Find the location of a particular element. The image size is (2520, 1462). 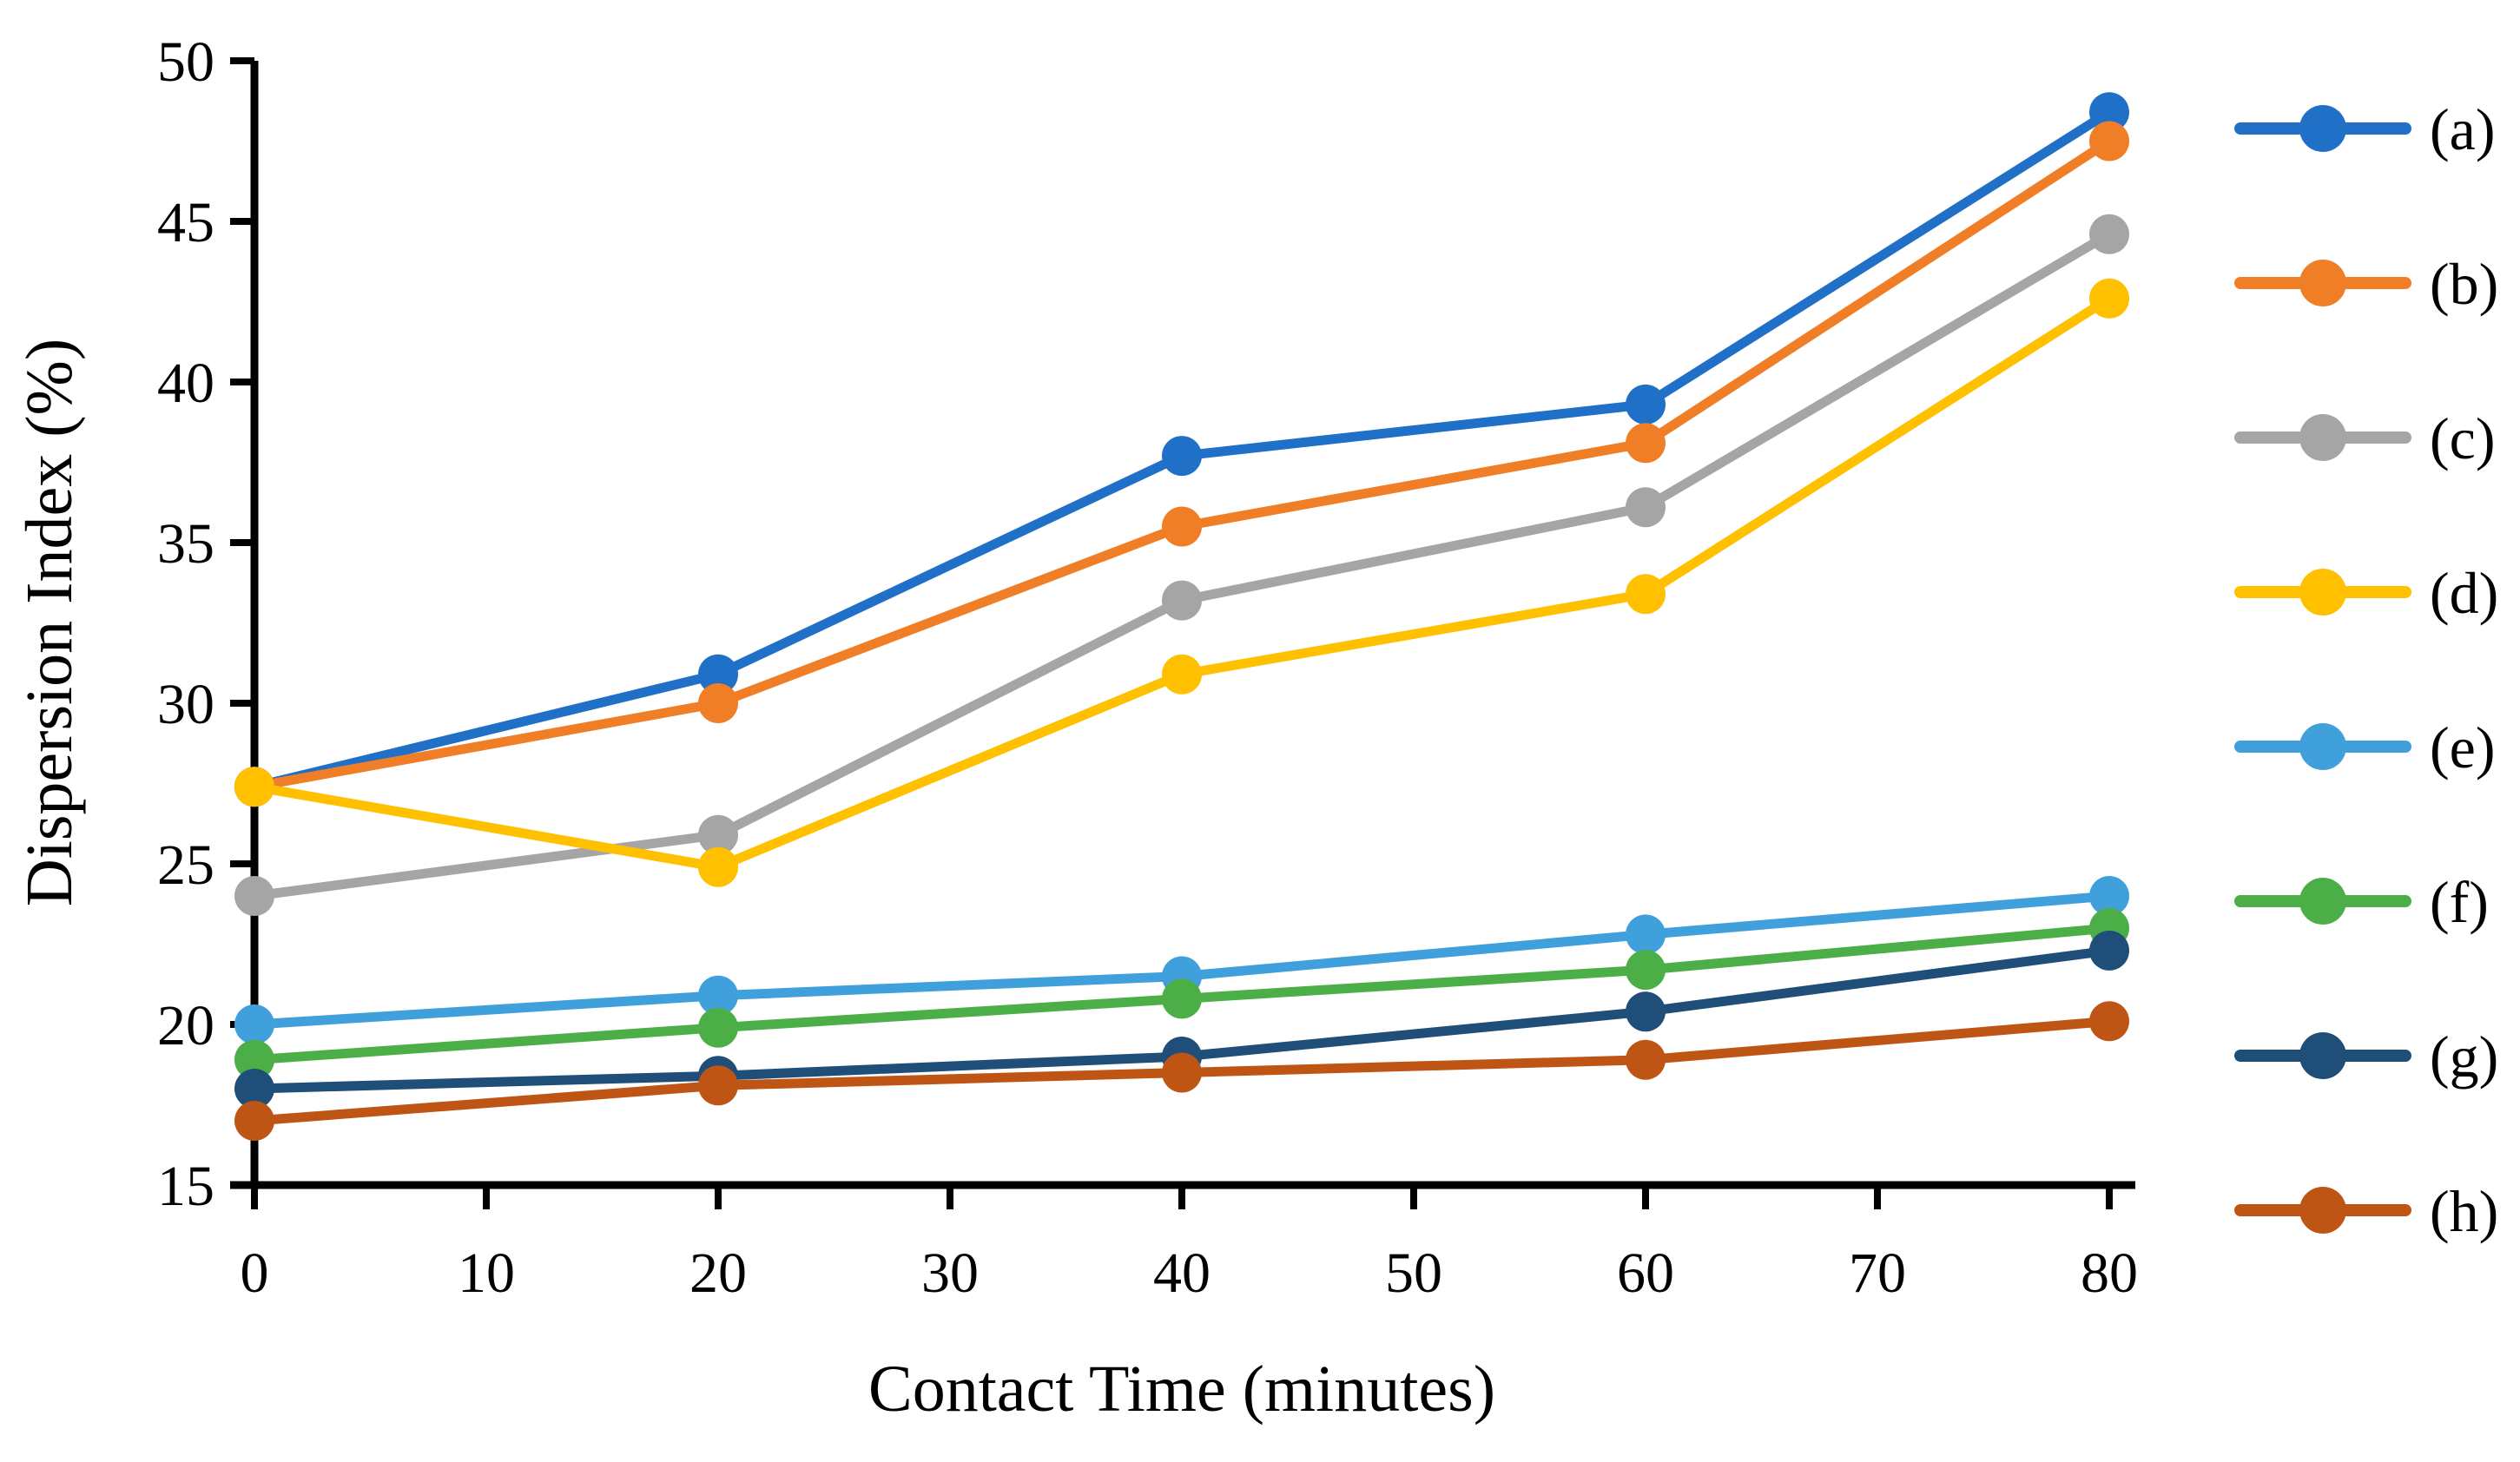

legend-swatch-marker-g is located at coordinates (2322, 1055).